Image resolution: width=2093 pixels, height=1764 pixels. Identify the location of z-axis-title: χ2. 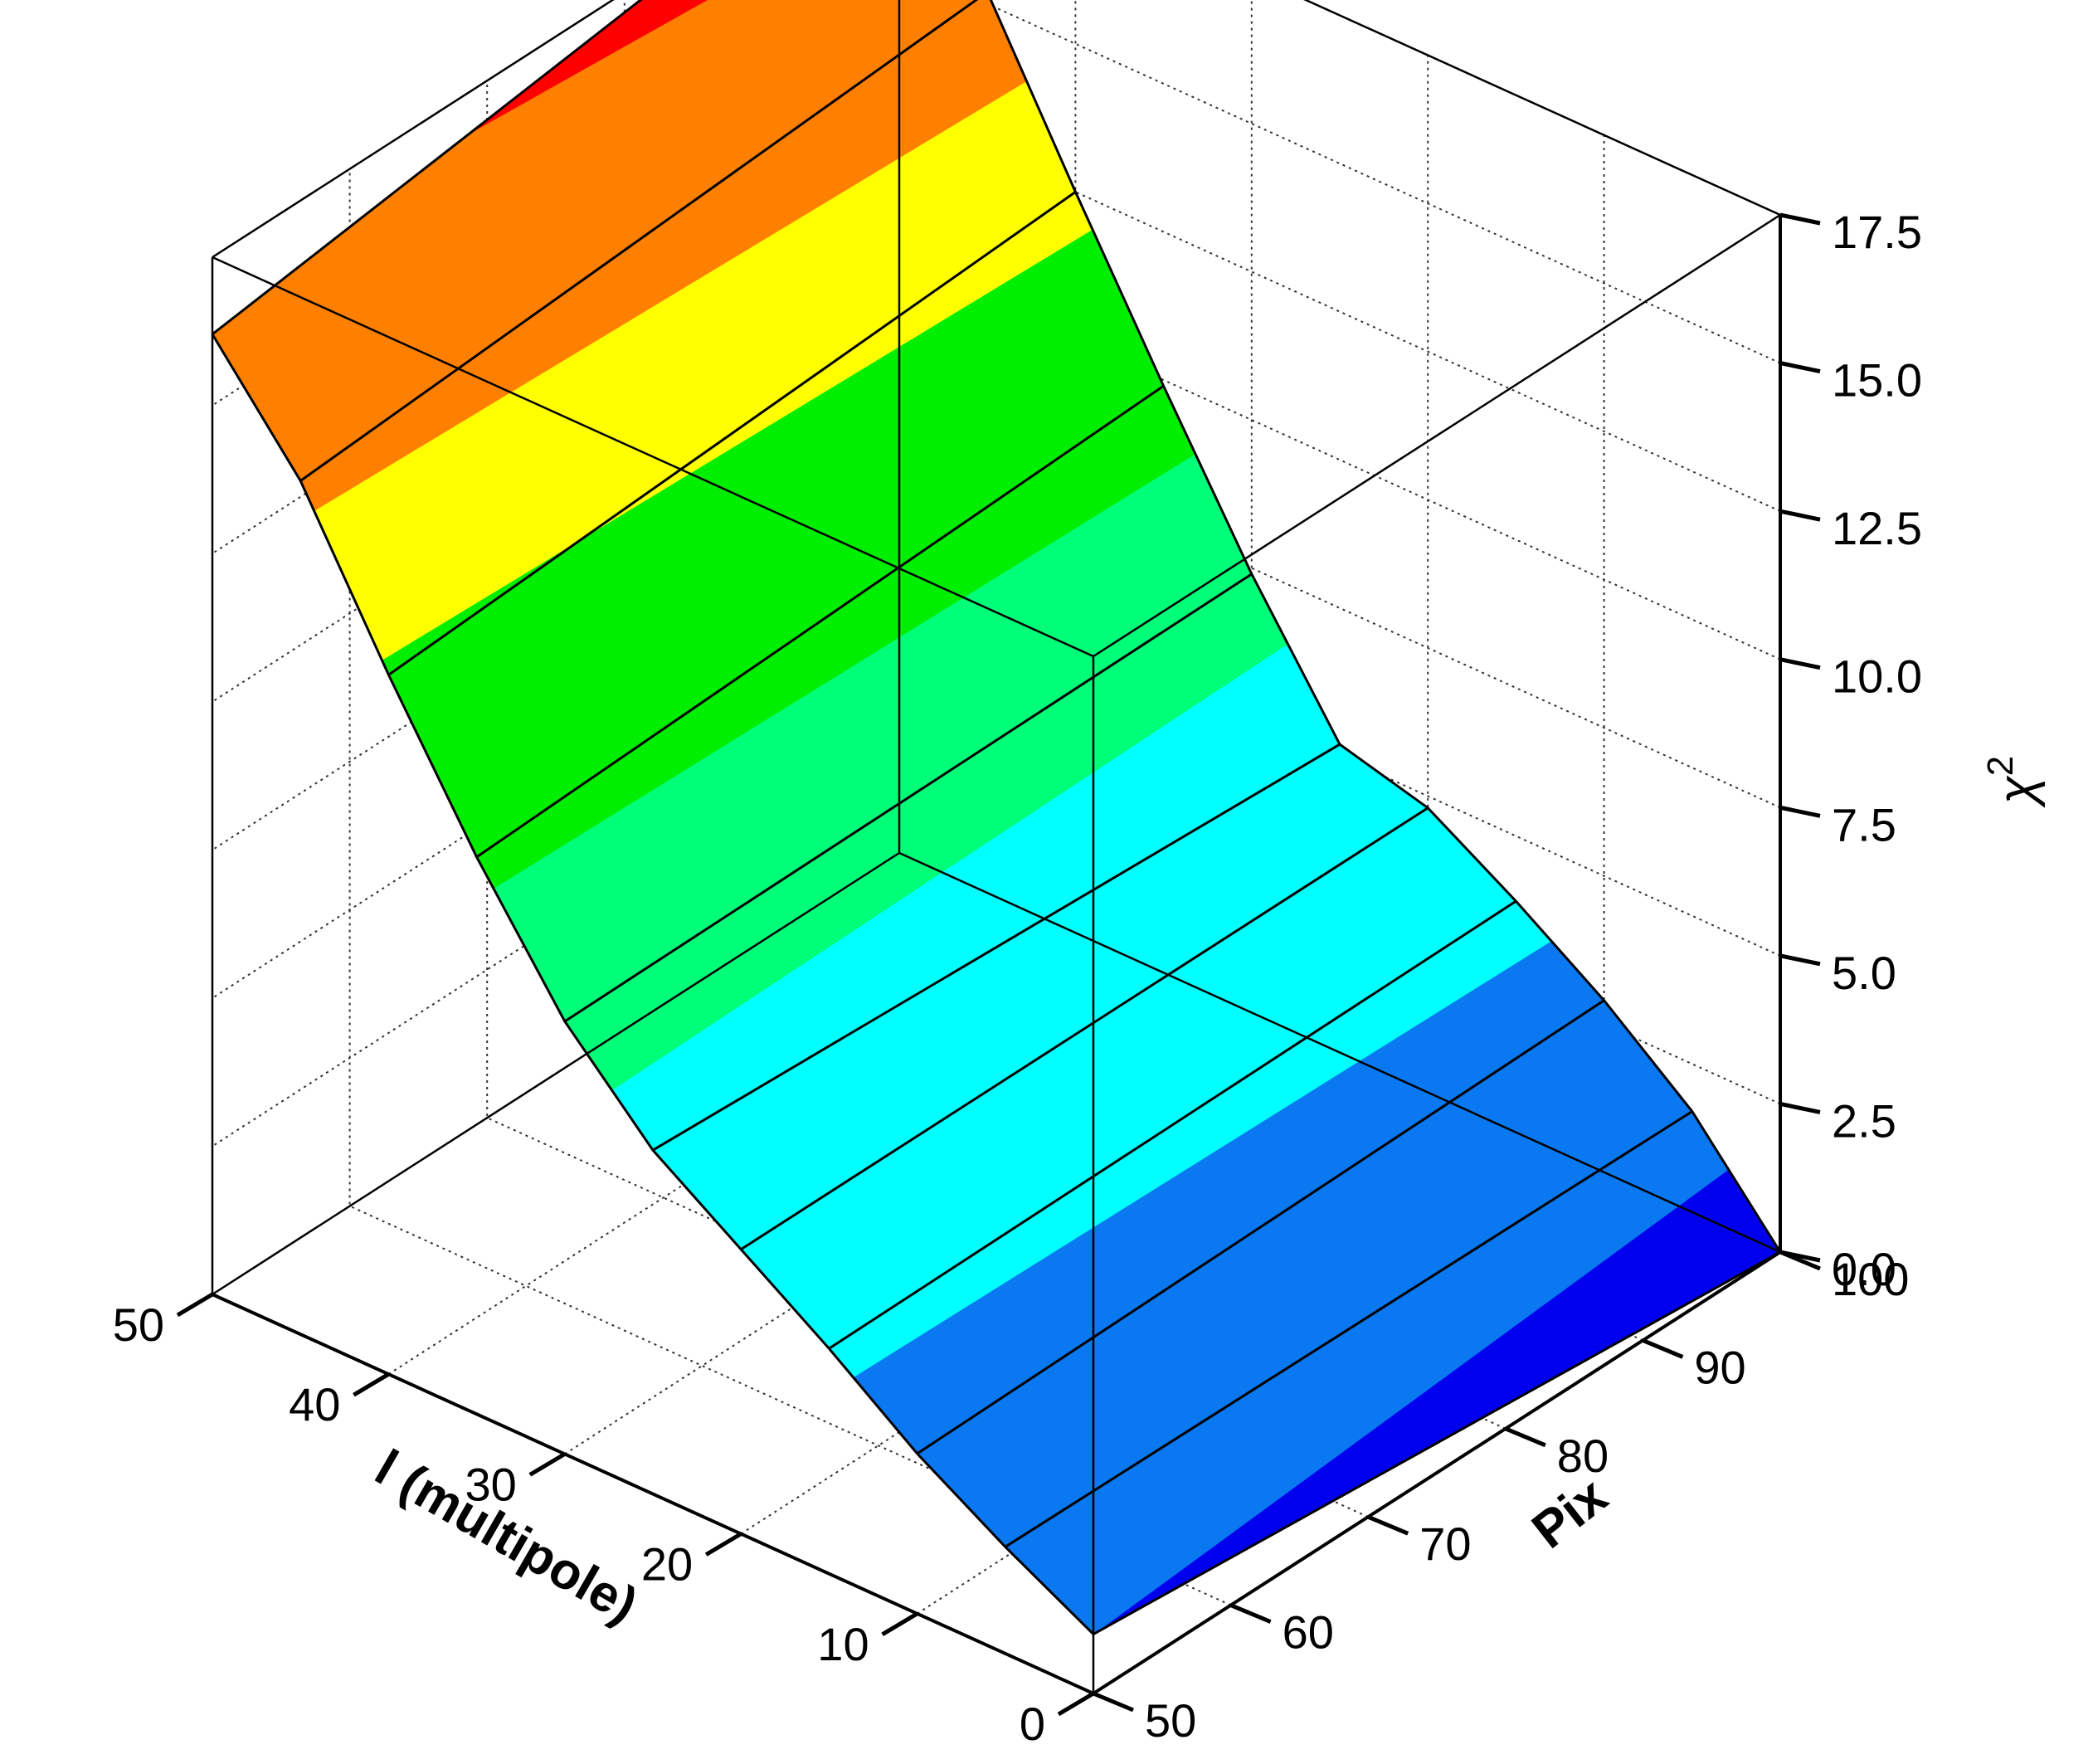
(2013, 782).